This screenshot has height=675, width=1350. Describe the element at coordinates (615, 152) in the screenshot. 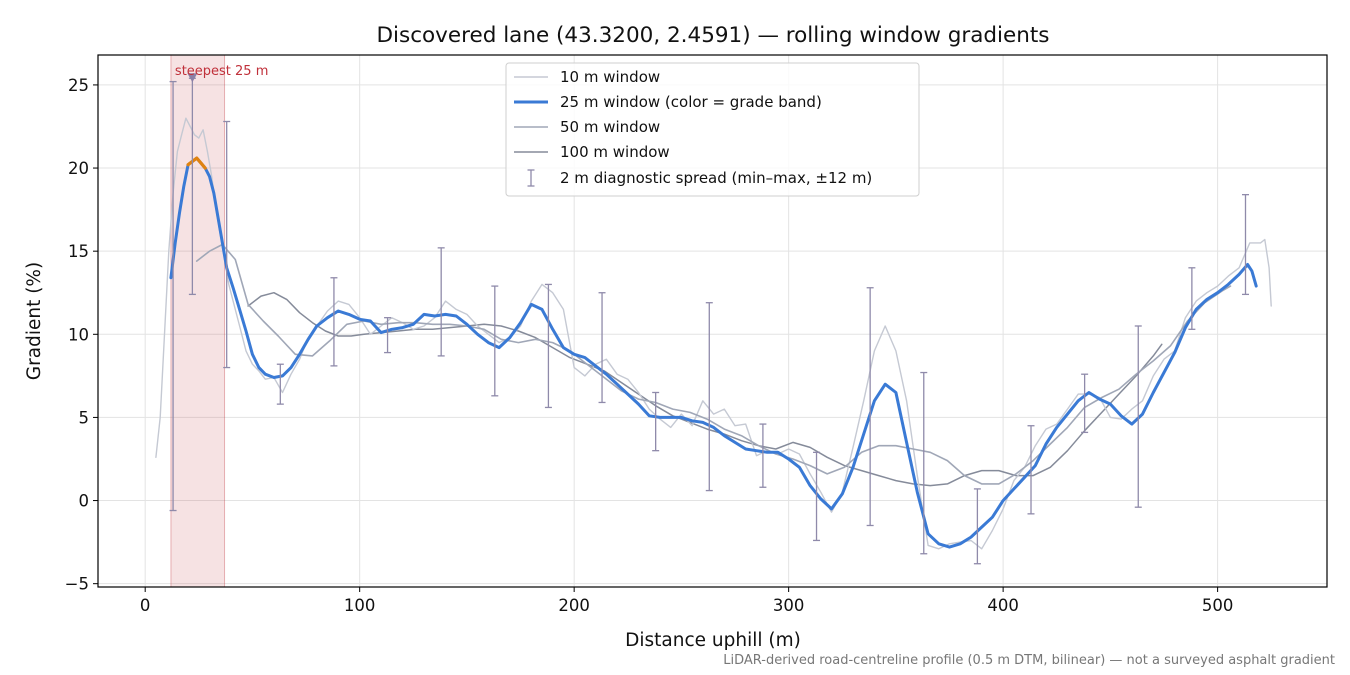

I see `legend-label-100m: 100 m window` at that location.